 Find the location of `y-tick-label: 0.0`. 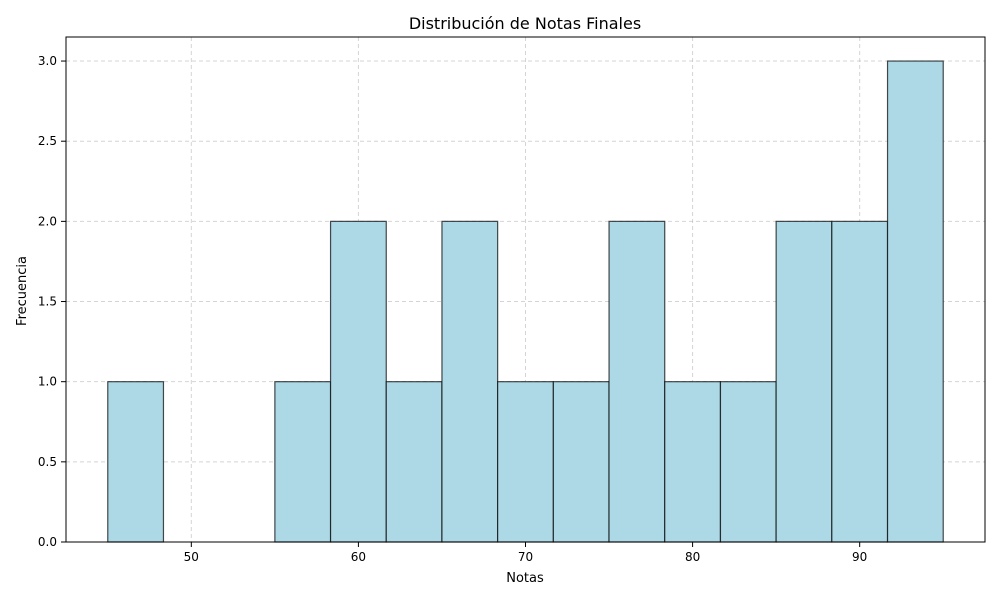

y-tick-label: 0.0 is located at coordinates (47, 542).